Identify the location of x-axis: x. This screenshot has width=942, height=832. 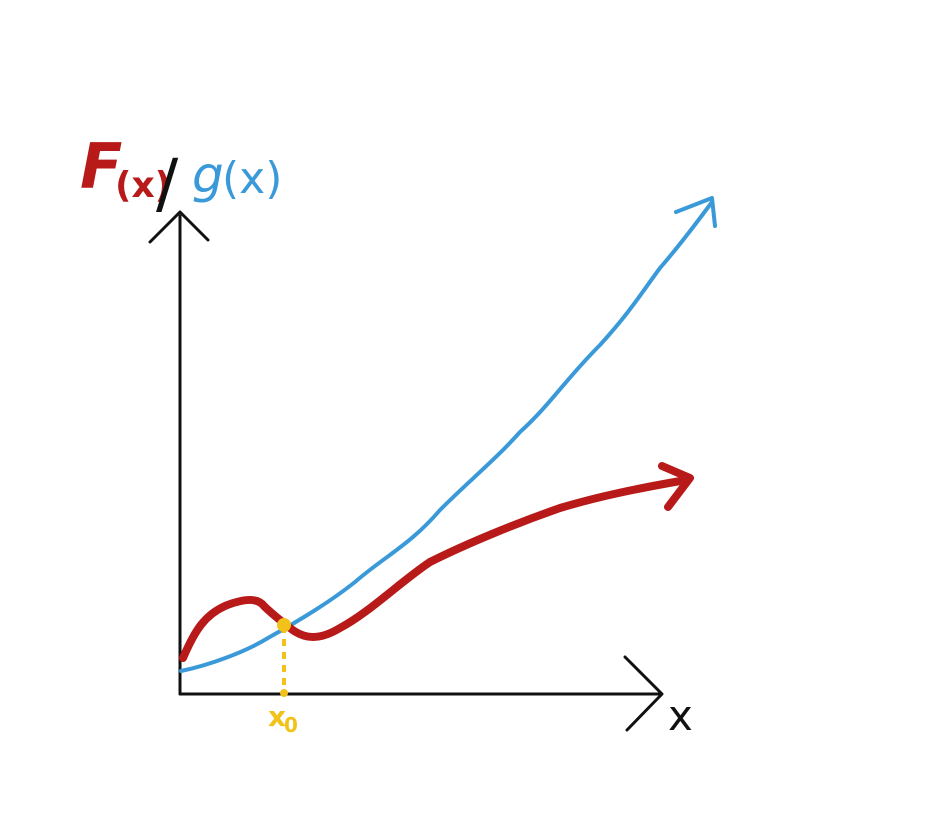
(435, 697).